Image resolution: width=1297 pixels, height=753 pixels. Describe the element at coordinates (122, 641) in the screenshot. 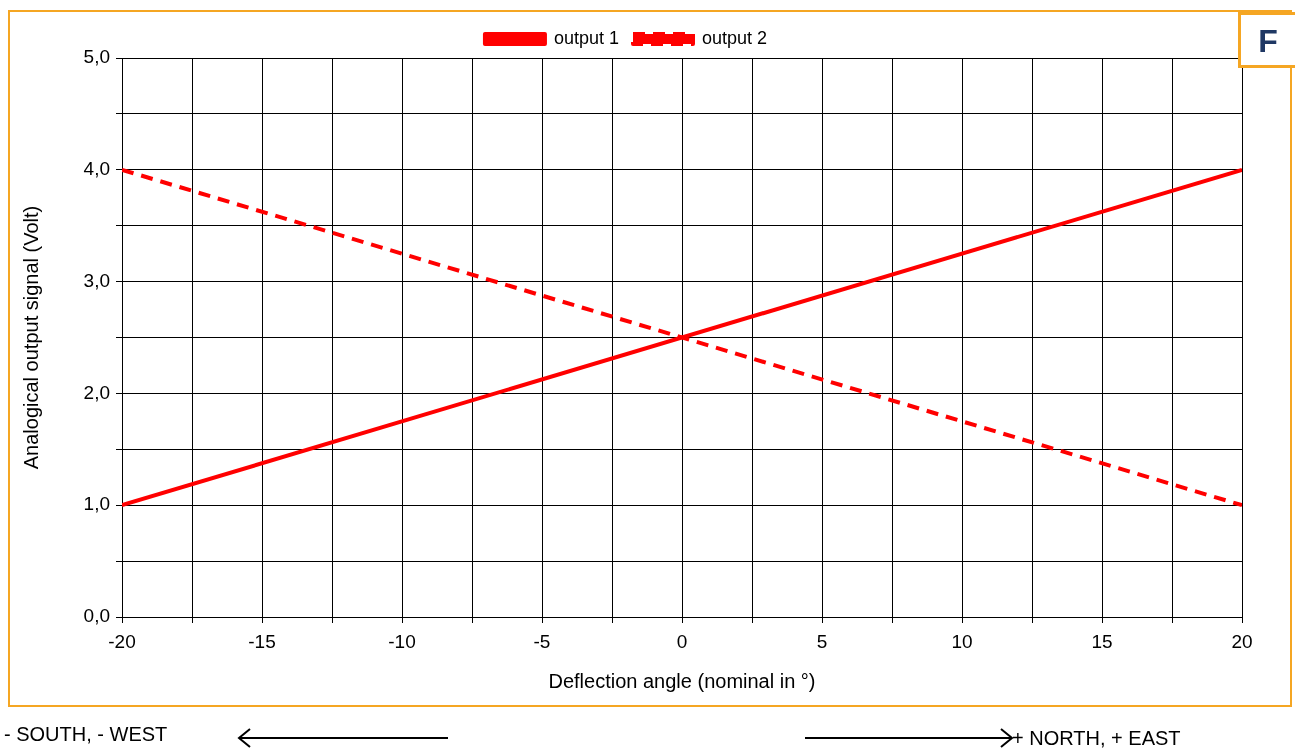

I see `x-tick-label: -20` at that location.